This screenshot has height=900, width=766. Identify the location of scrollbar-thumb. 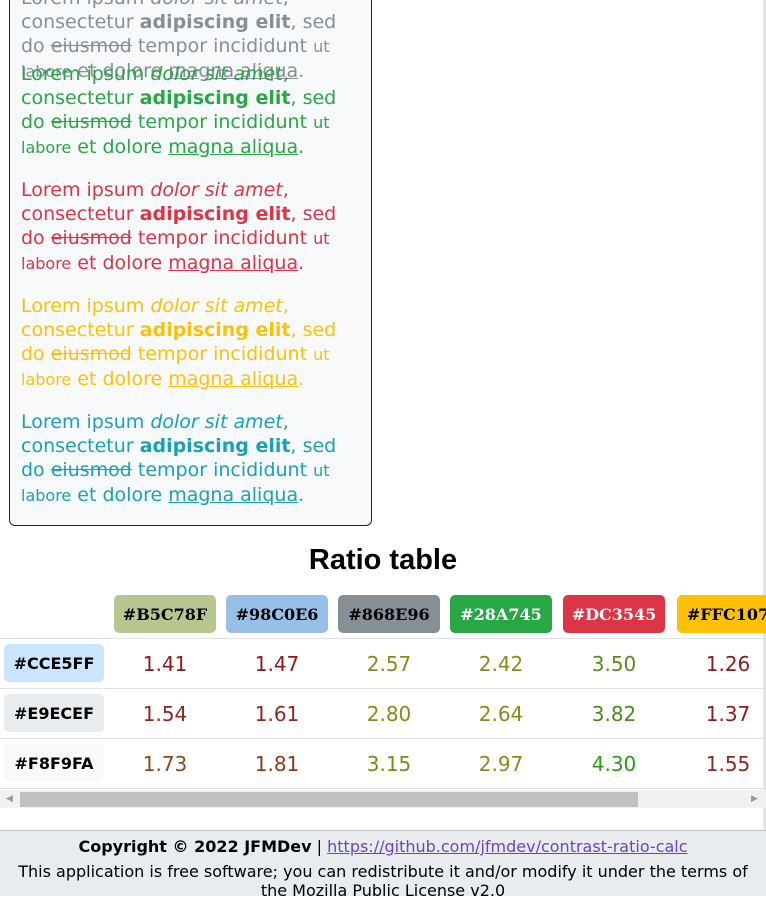
(329, 799).